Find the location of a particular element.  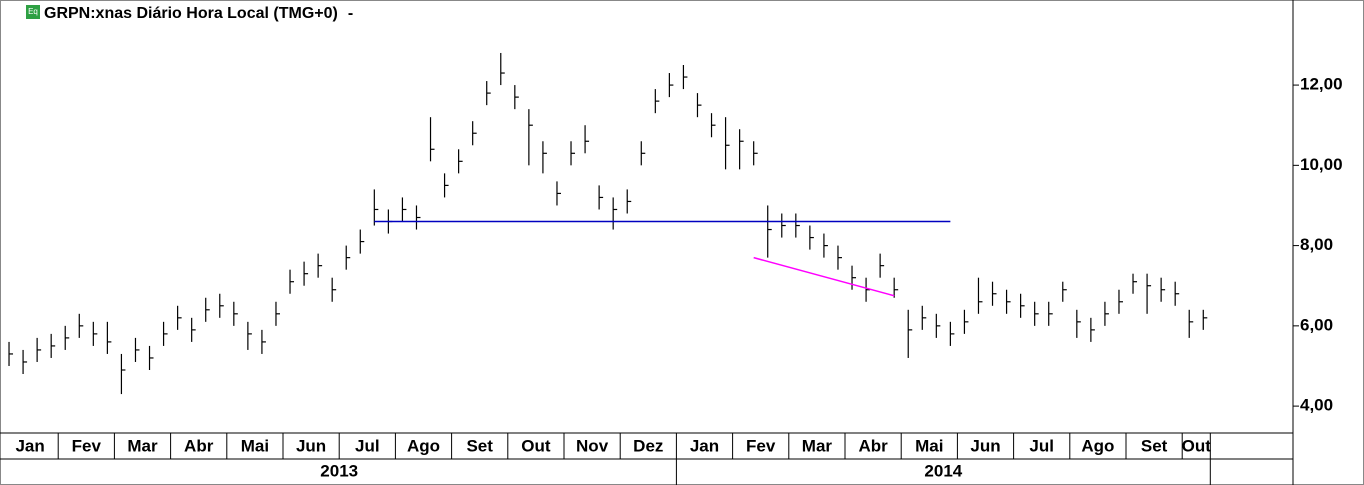

x-tick-label: Dez is located at coordinates (648, 445).